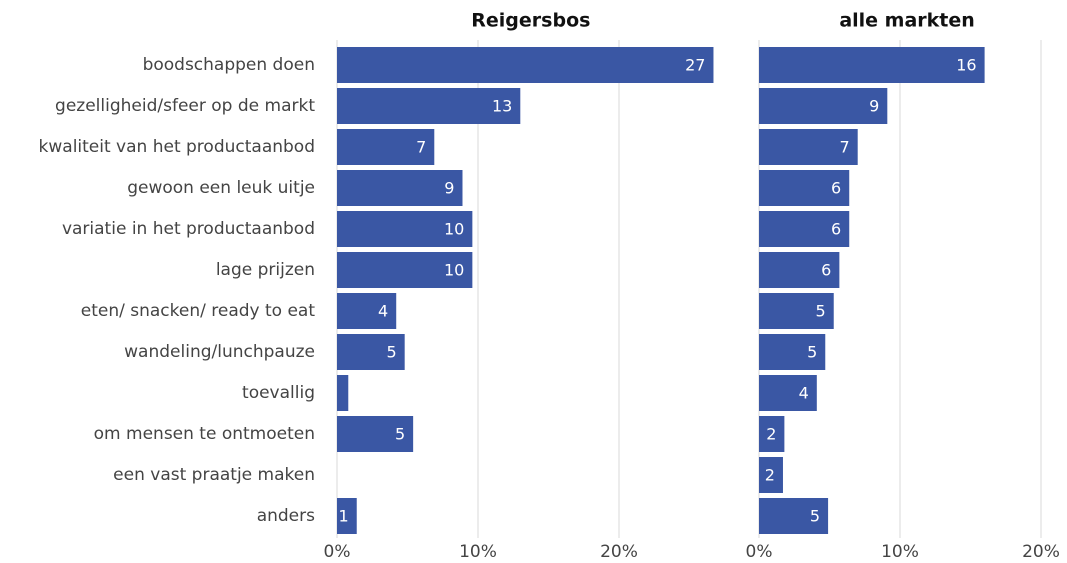  What do you see at coordinates (204, 434) in the screenshot?
I see `y-tick-label: om mensen te ontmoeten` at bounding box center [204, 434].